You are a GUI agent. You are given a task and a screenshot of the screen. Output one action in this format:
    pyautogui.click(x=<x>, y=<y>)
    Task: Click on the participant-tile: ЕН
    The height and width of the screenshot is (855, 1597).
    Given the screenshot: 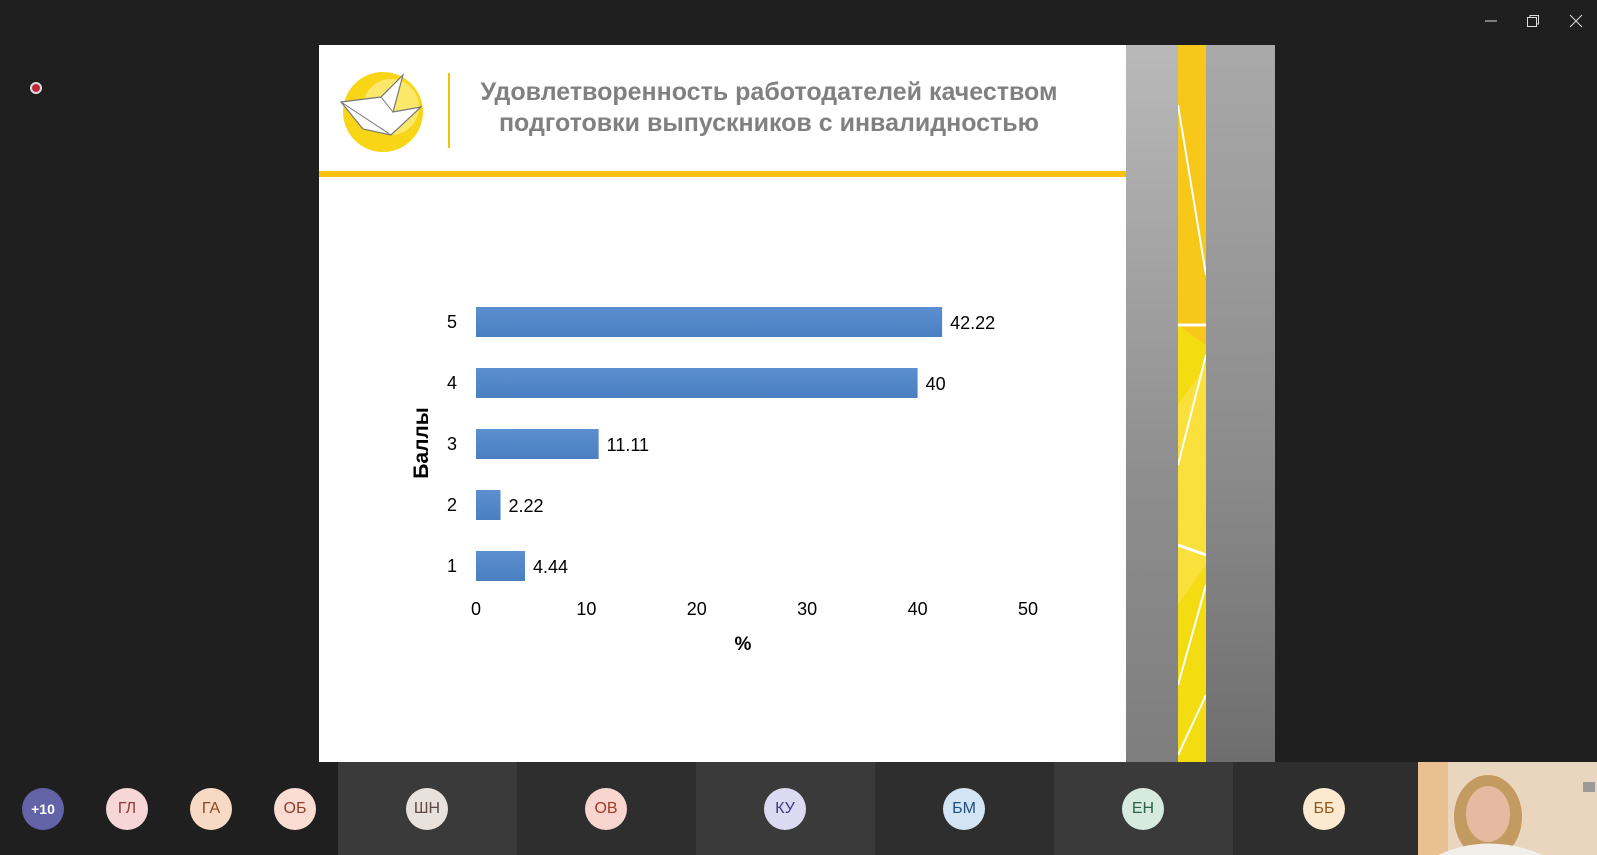 What is the action you would take?
    pyautogui.click(x=1143, y=808)
    